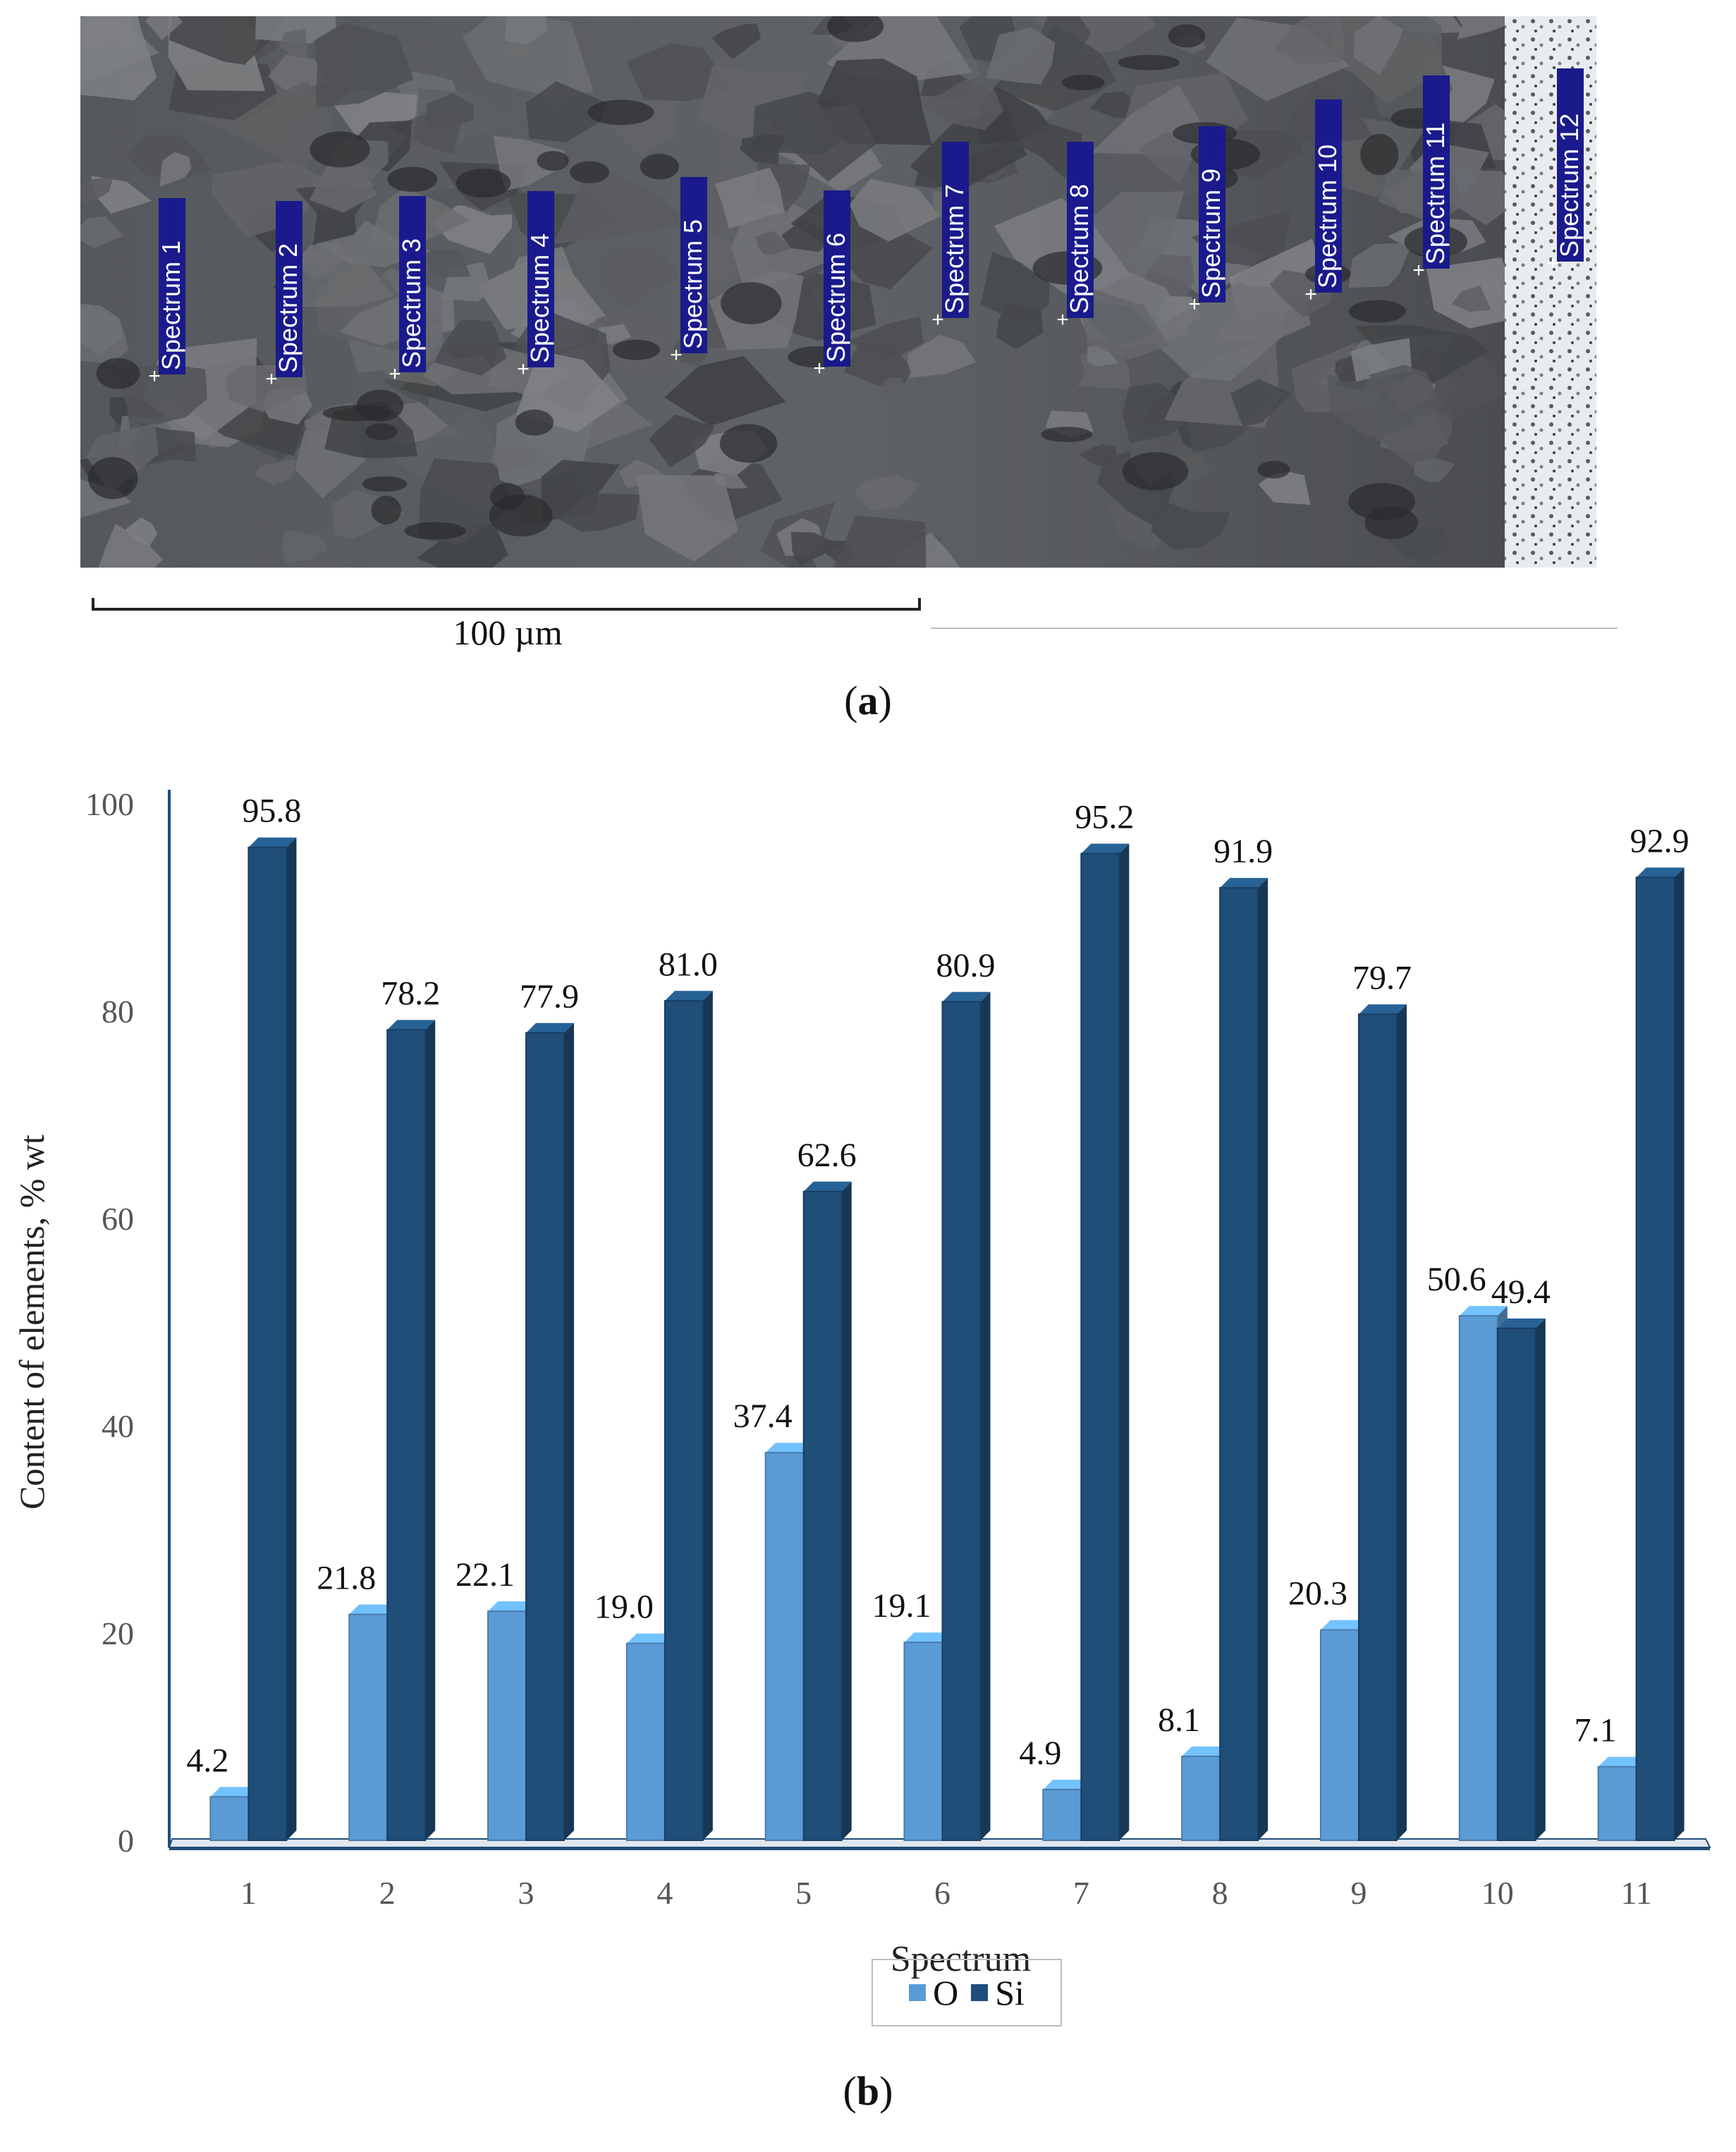  What do you see at coordinates (918, 1992) in the screenshot?
I see `legend-swatch-o` at bounding box center [918, 1992].